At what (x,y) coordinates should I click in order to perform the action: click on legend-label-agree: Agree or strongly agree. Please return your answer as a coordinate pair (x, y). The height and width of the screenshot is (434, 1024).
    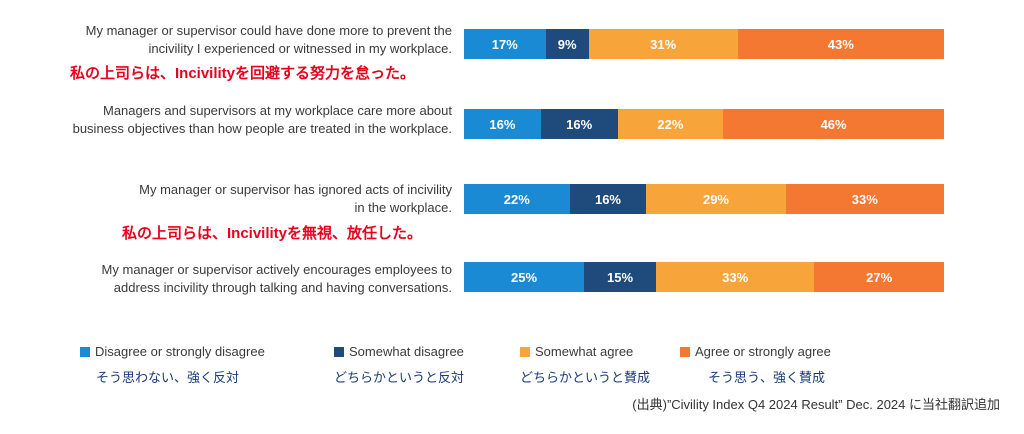
    Looking at the image, I should click on (763, 351).